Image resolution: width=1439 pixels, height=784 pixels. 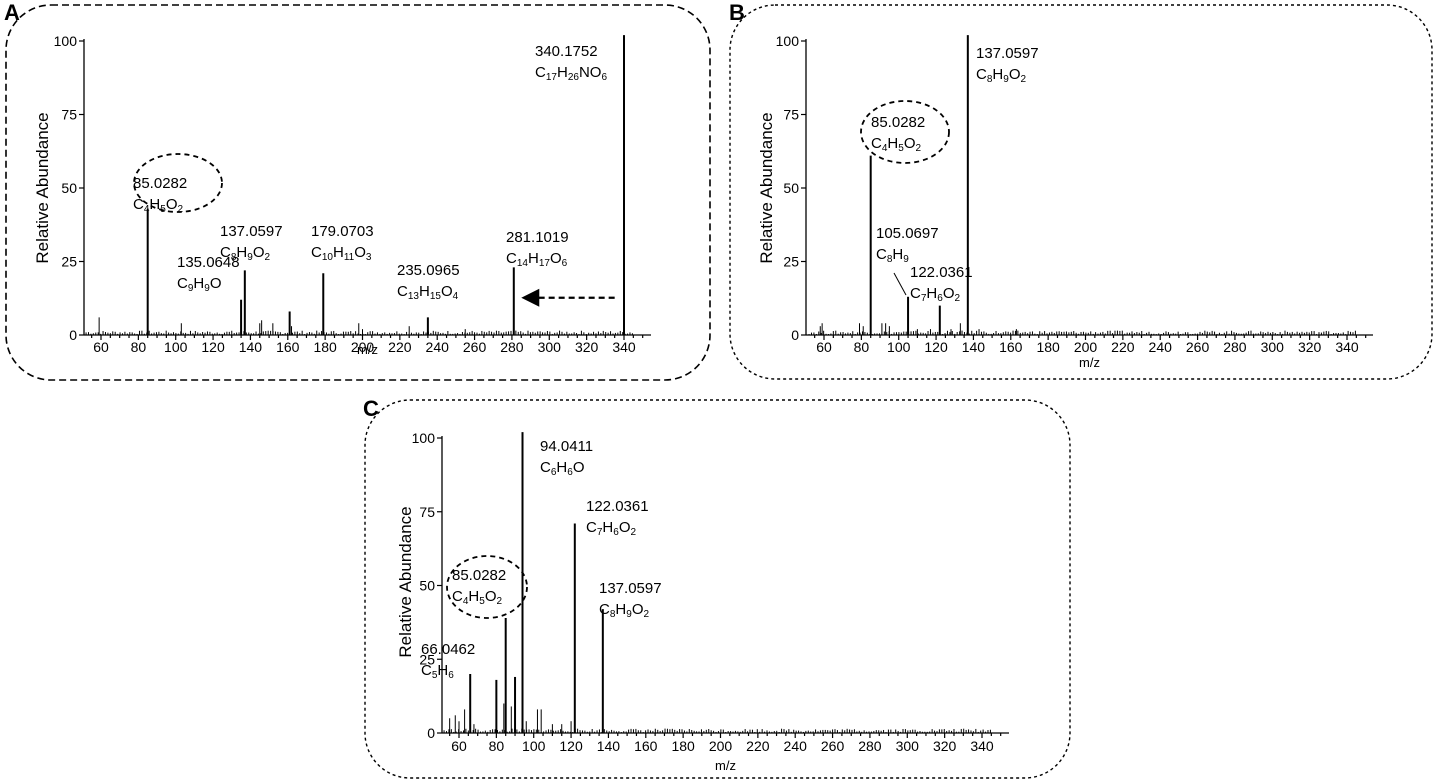 I want to click on annotation-mz: 105.0697, so click(x=907, y=233).